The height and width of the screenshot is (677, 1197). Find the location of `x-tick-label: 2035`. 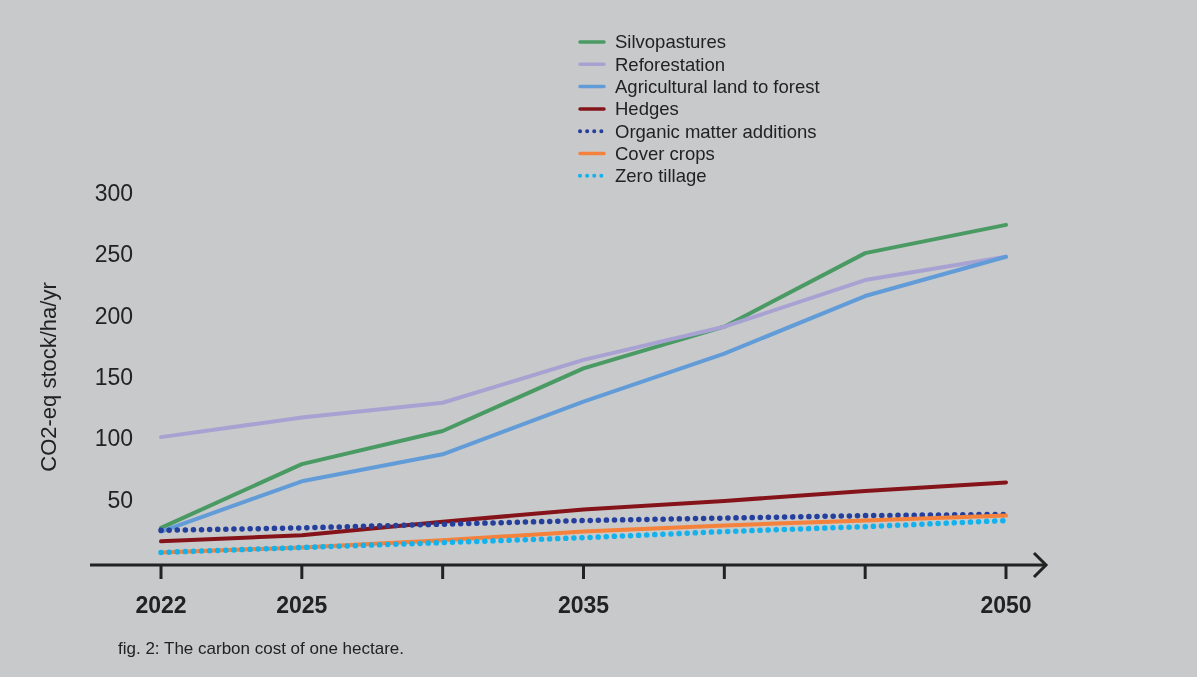

x-tick-label: 2035 is located at coordinates (583, 605).